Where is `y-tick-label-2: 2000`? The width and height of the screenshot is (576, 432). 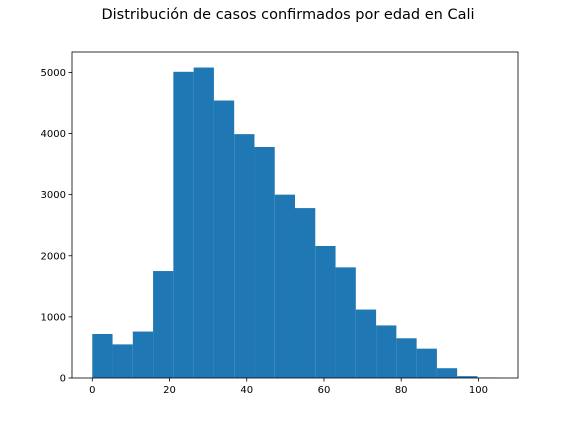 y-tick-label-2: 2000 is located at coordinates (53, 256).